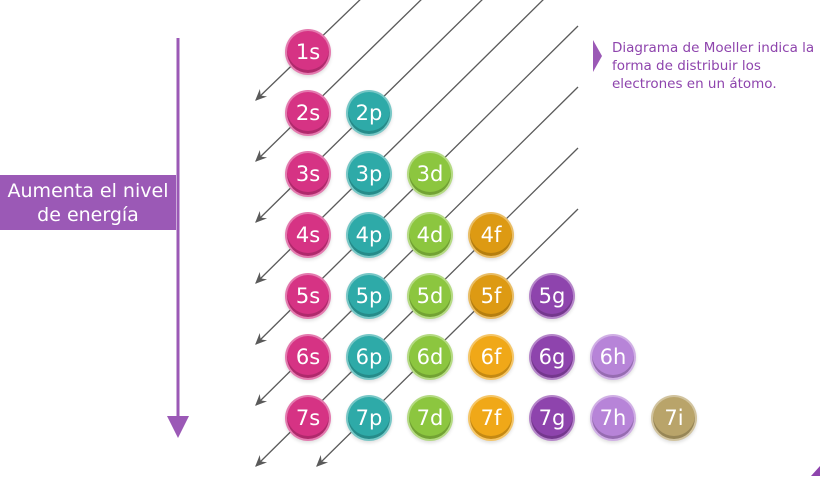 This screenshot has width=820, height=478. Describe the element at coordinates (597, 56) in the screenshot. I see `note-marker-icon` at that location.